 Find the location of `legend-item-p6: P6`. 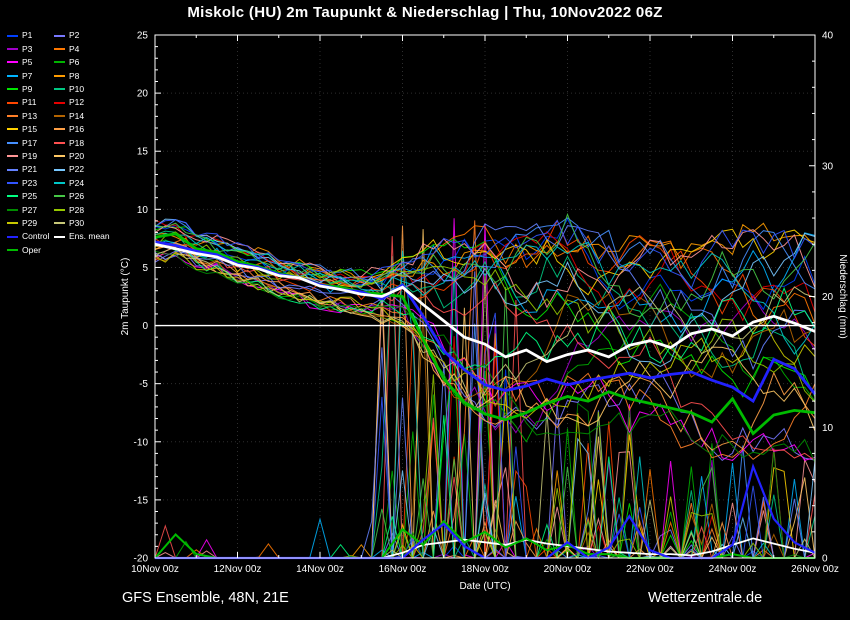

legend-item-p6: P6 is located at coordinates (78, 62).